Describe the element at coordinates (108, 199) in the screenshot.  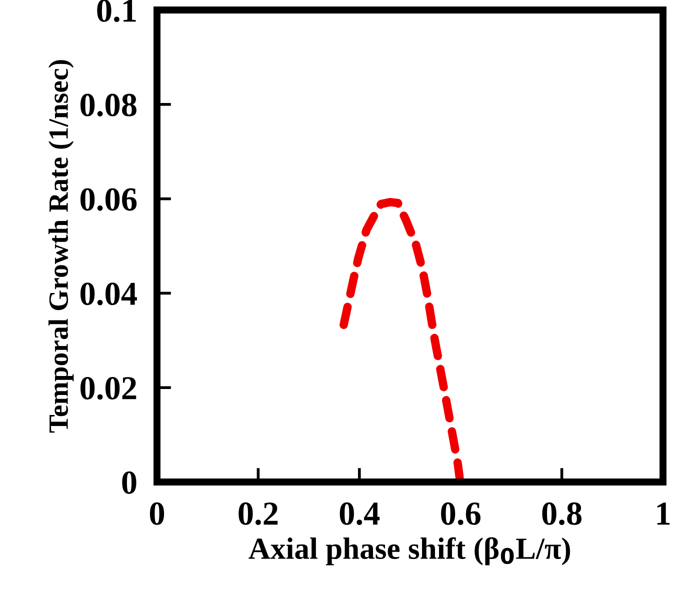
I see `y-tick-label: 0.06` at that location.